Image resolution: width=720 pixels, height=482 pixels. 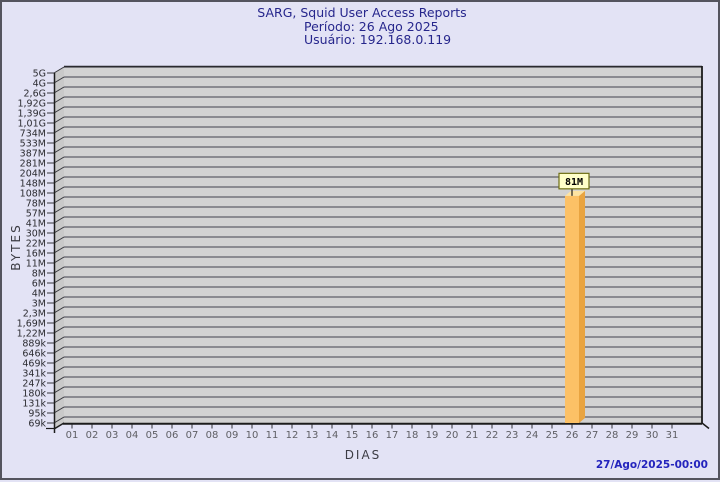 What do you see at coordinates (92, 435) in the screenshot?
I see `x-tick-label: 02` at bounding box center [92, 435].